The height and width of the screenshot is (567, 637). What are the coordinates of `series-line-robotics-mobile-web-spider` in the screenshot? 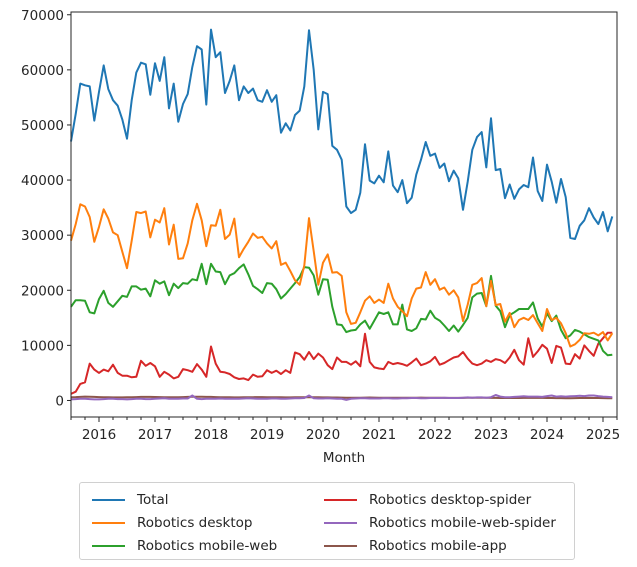 It's located at (341, 397).